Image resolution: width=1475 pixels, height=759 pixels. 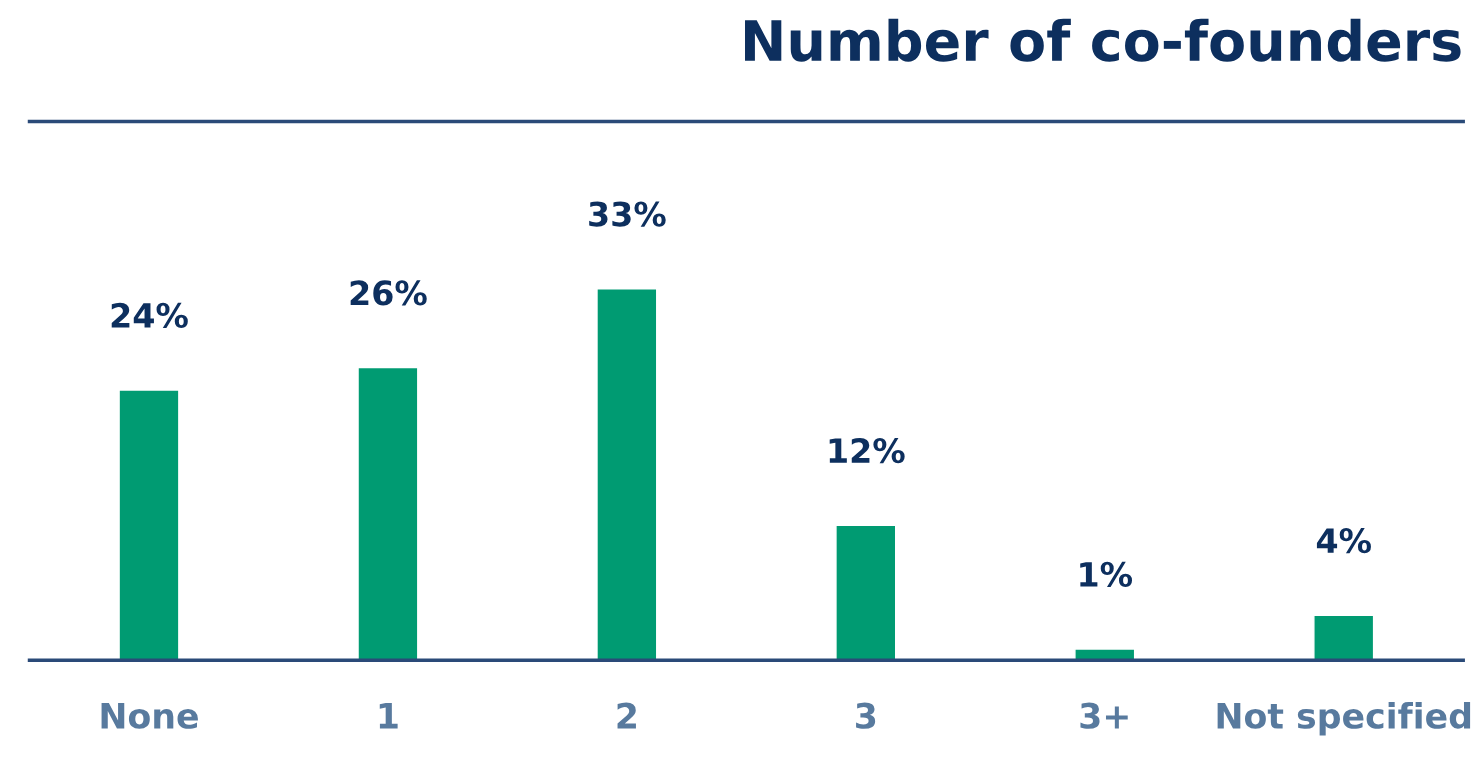 I want to click on data-label: 4%, so click(x=1343, y=541).